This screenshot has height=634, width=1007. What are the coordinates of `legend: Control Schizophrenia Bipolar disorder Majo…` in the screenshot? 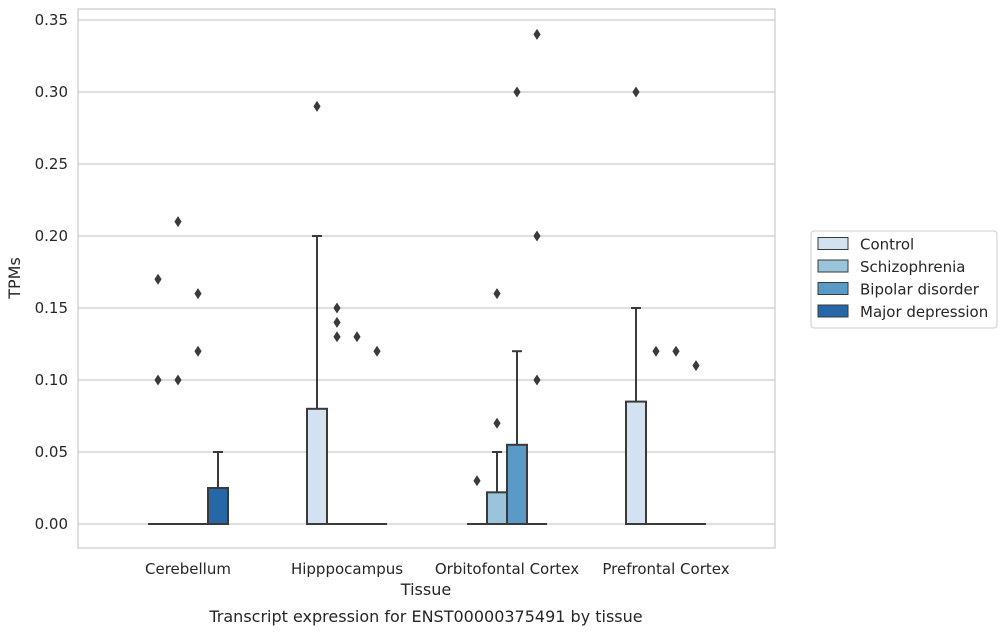 It's located at (904, 279).